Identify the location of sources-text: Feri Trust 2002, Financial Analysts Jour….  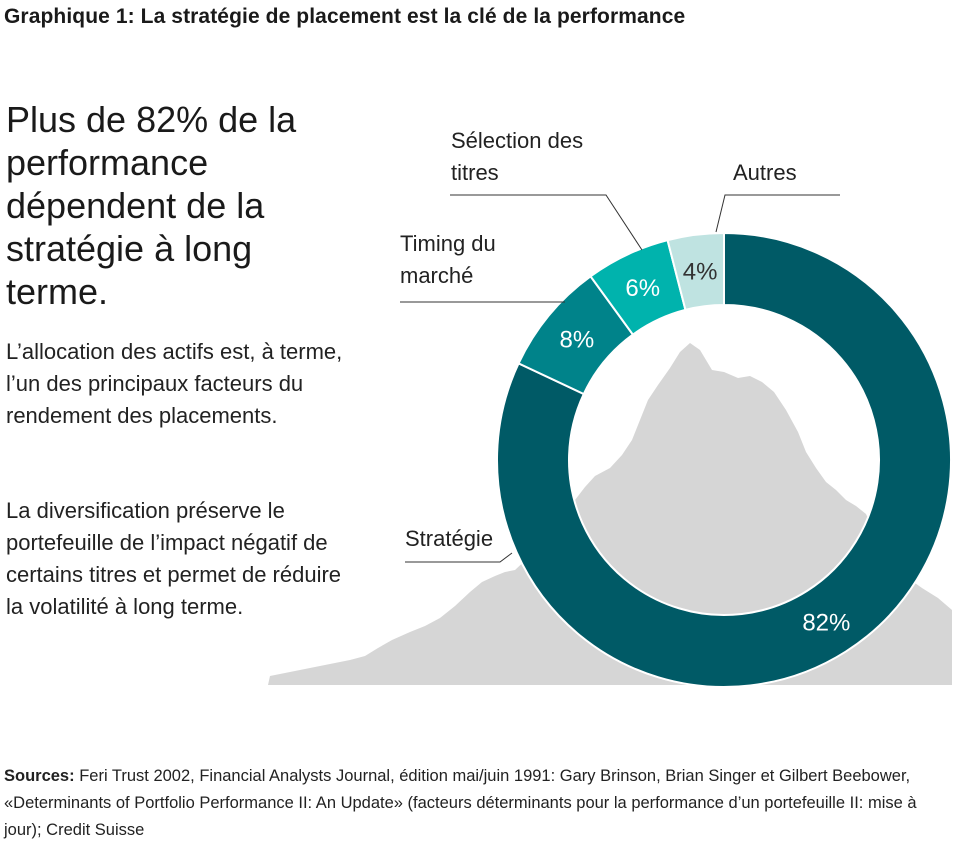
(460, 803).